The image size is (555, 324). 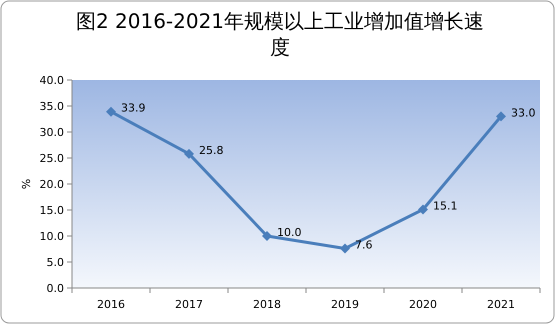 I want to click on x-tick-label: 2018, so click(x=267, y=304).